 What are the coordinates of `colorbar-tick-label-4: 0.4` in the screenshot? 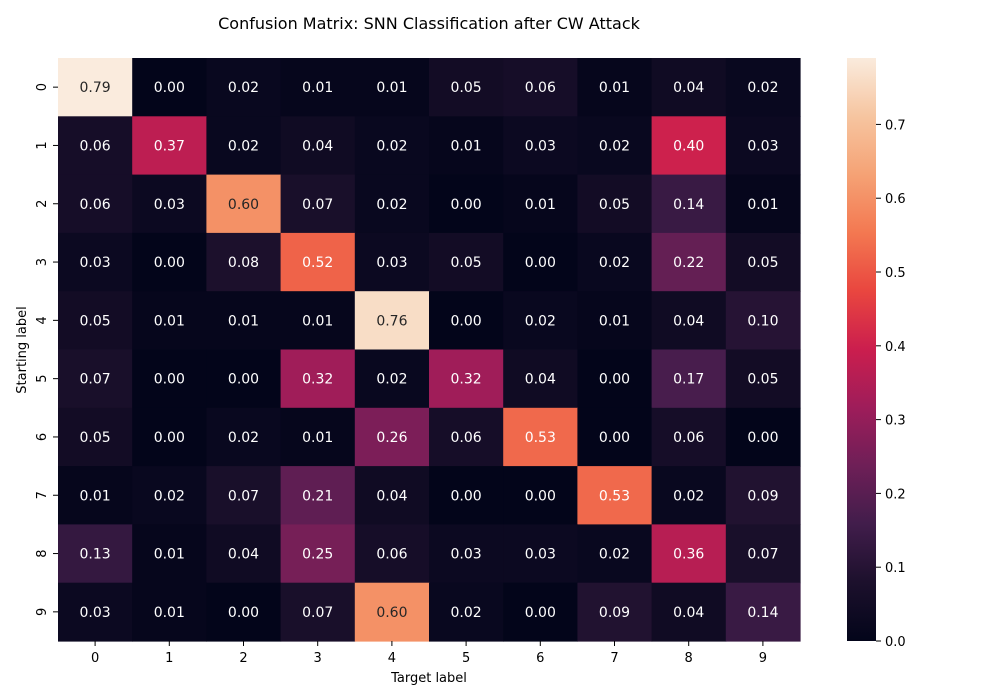 It's located at (895, 347).